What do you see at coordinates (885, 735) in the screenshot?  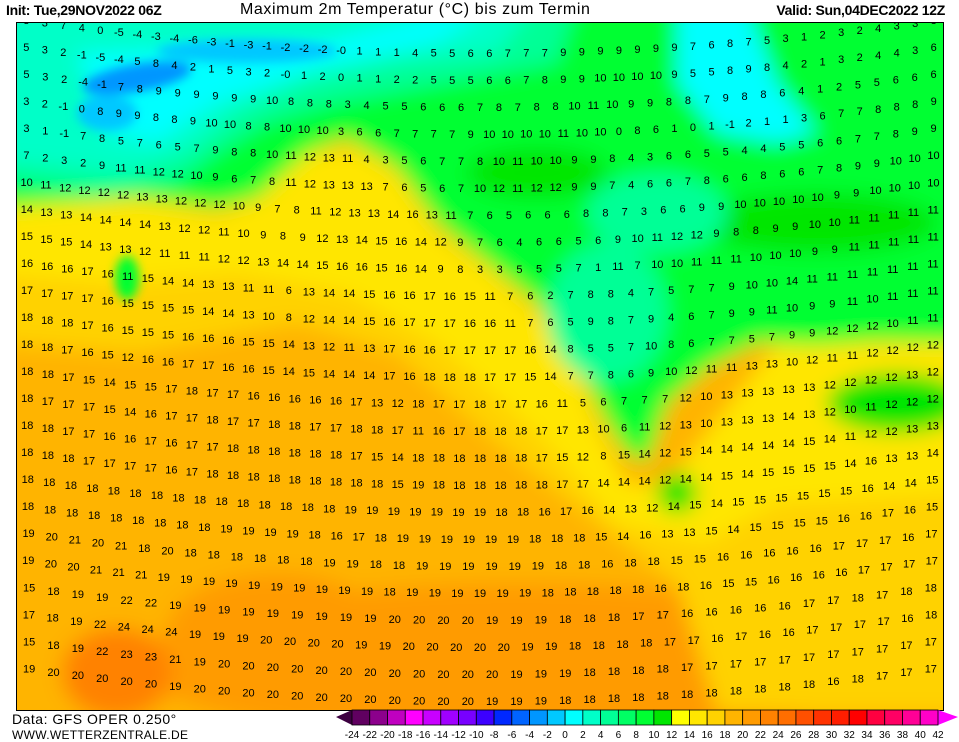 I see `colorbar-label: 36` at bounding box center [885, 735].